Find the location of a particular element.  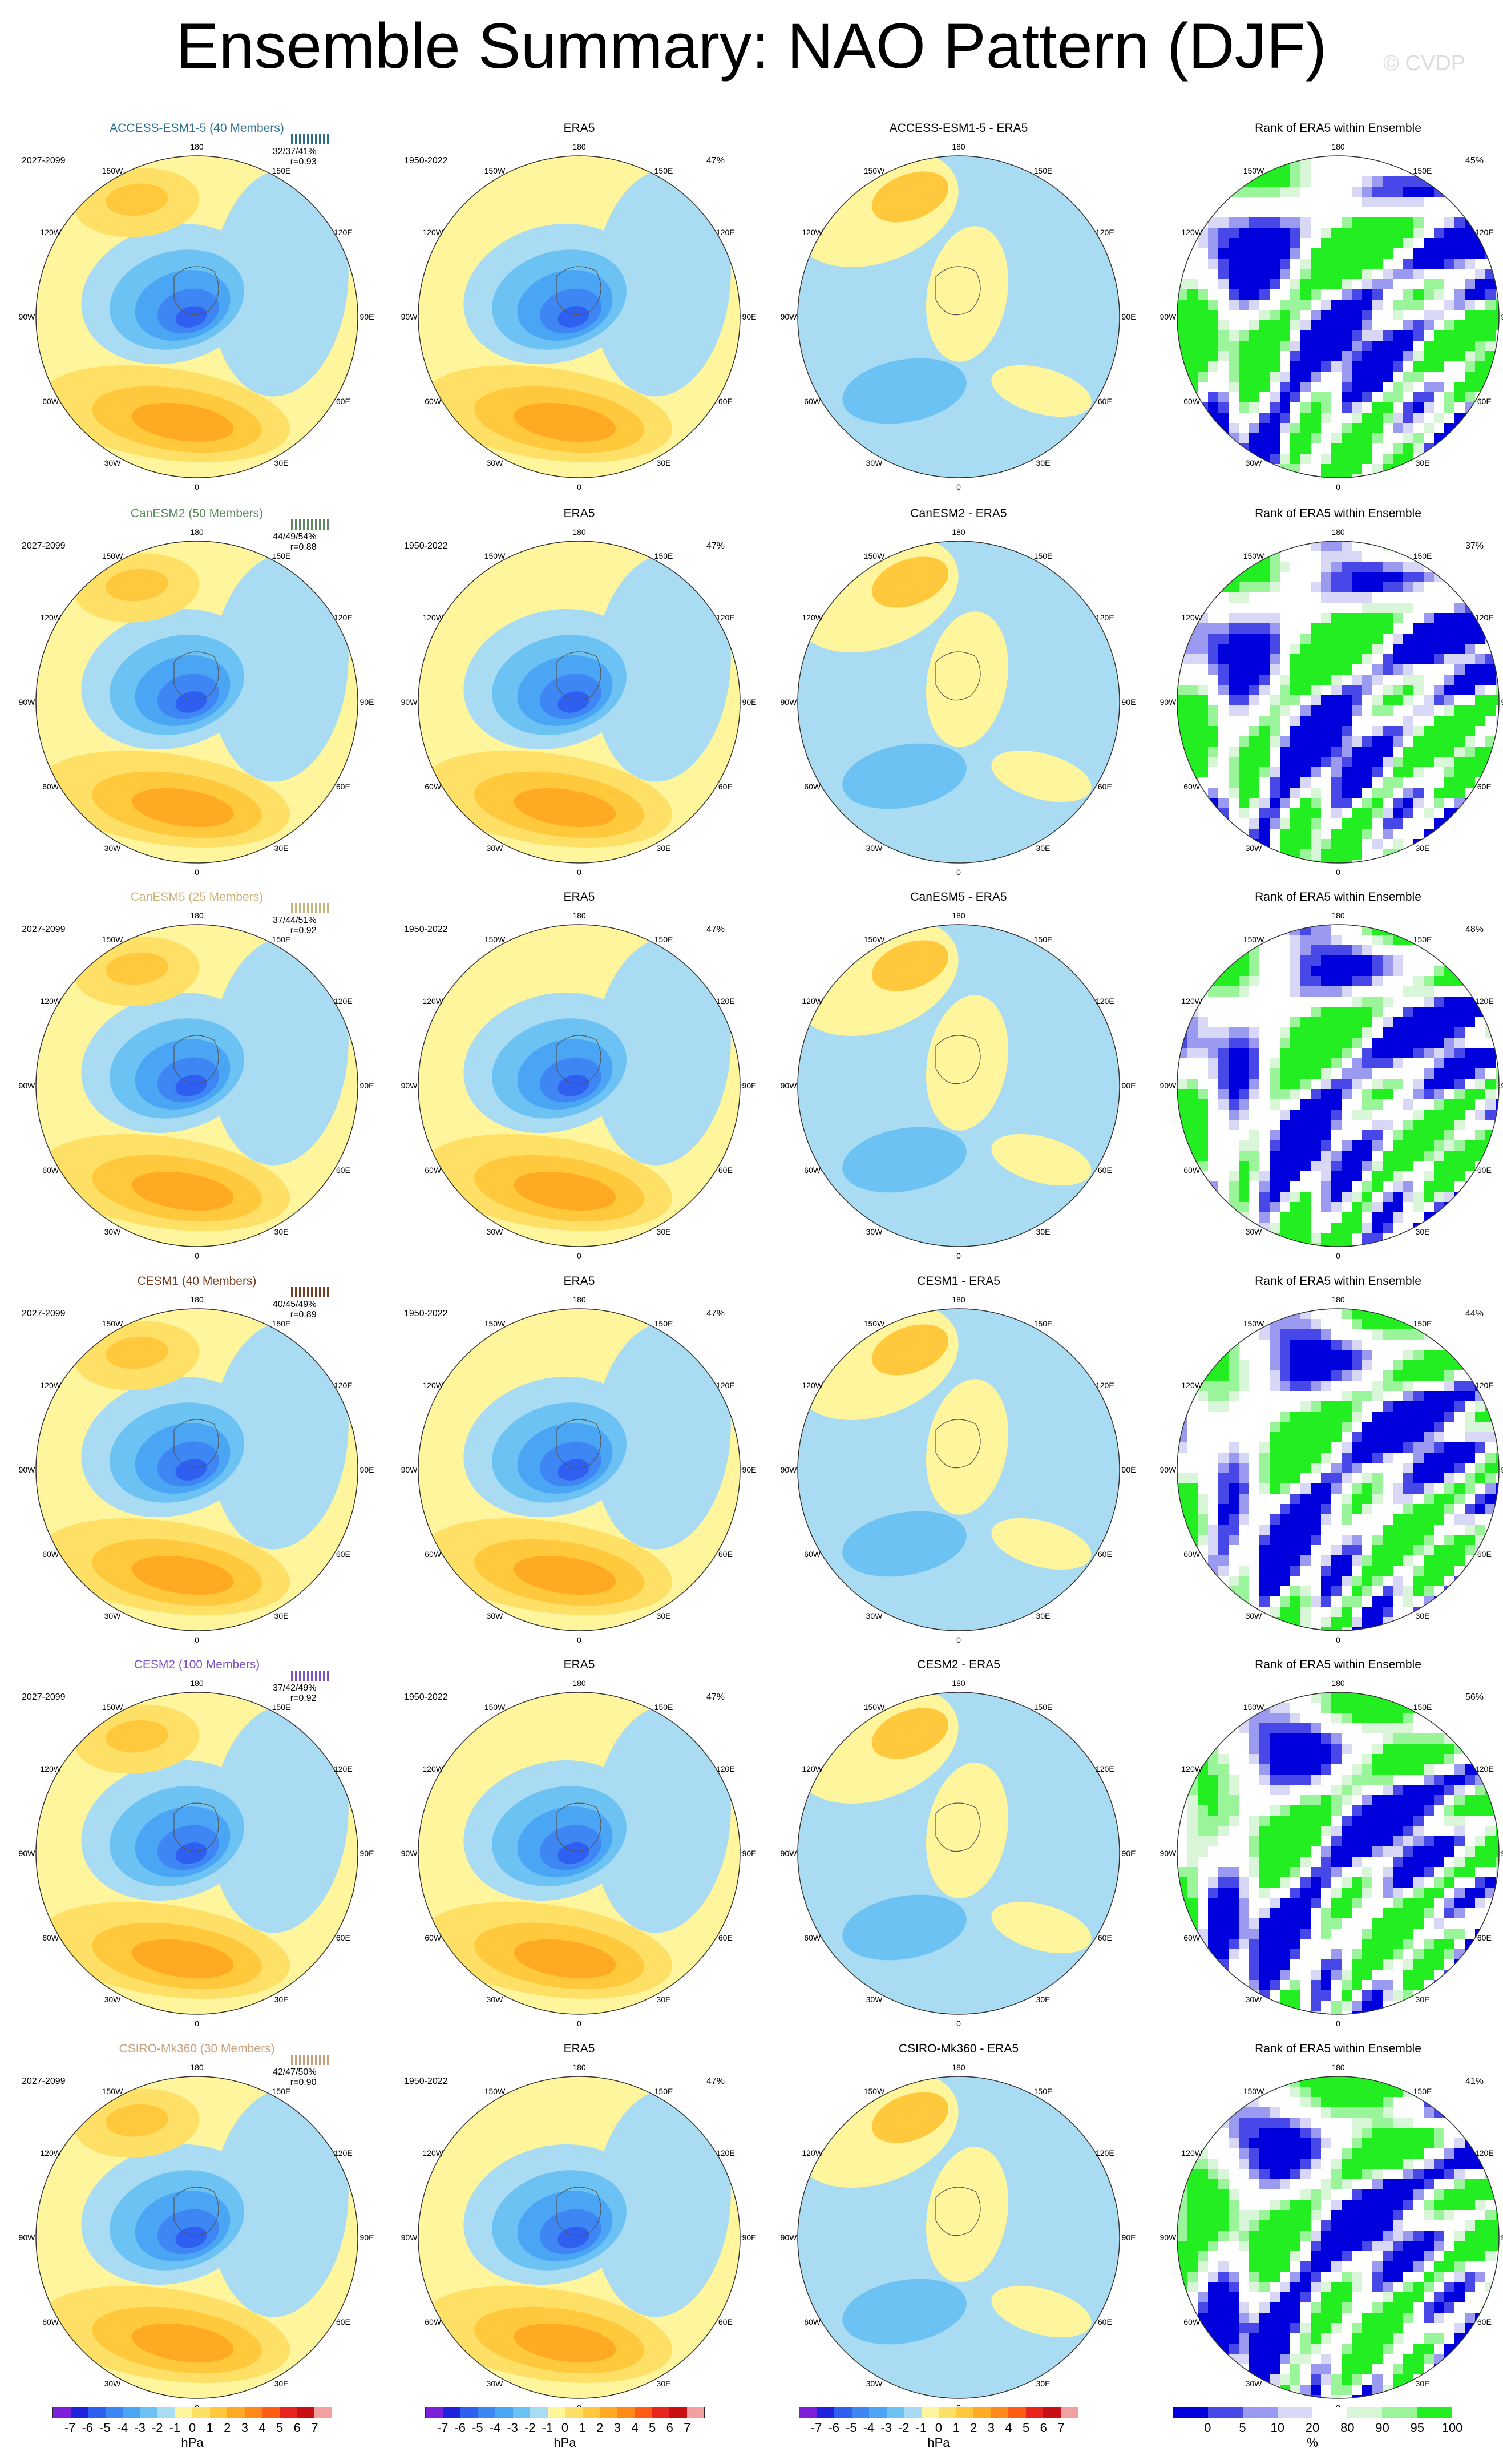

positive-anomaly is located at coordinates (910, 1733).